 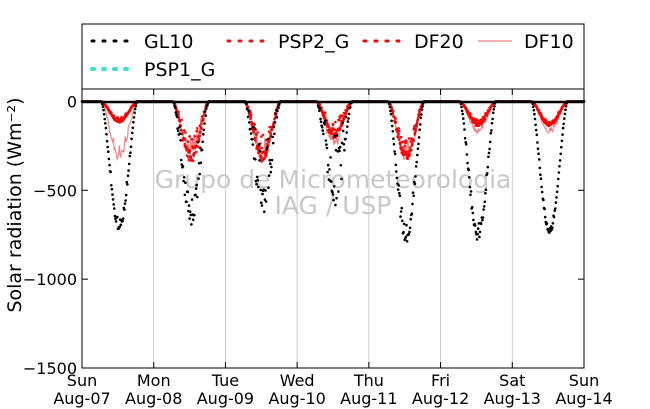 I want to click on y-tick-label: −1000, so click(x=50, y=279).